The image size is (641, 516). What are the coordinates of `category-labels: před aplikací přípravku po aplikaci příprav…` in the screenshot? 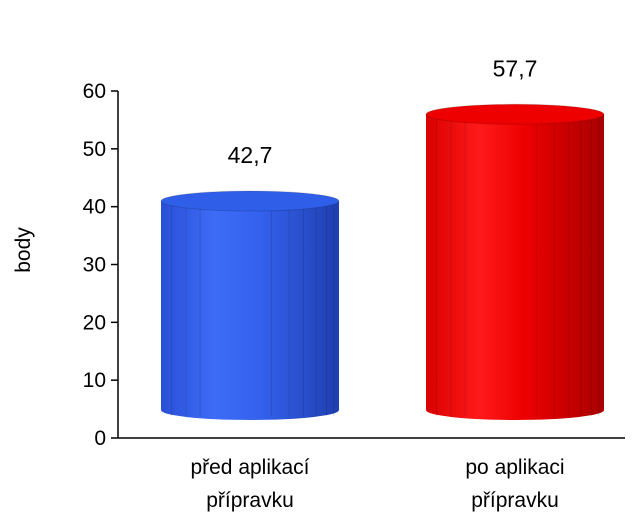 It's located at (377, 484).